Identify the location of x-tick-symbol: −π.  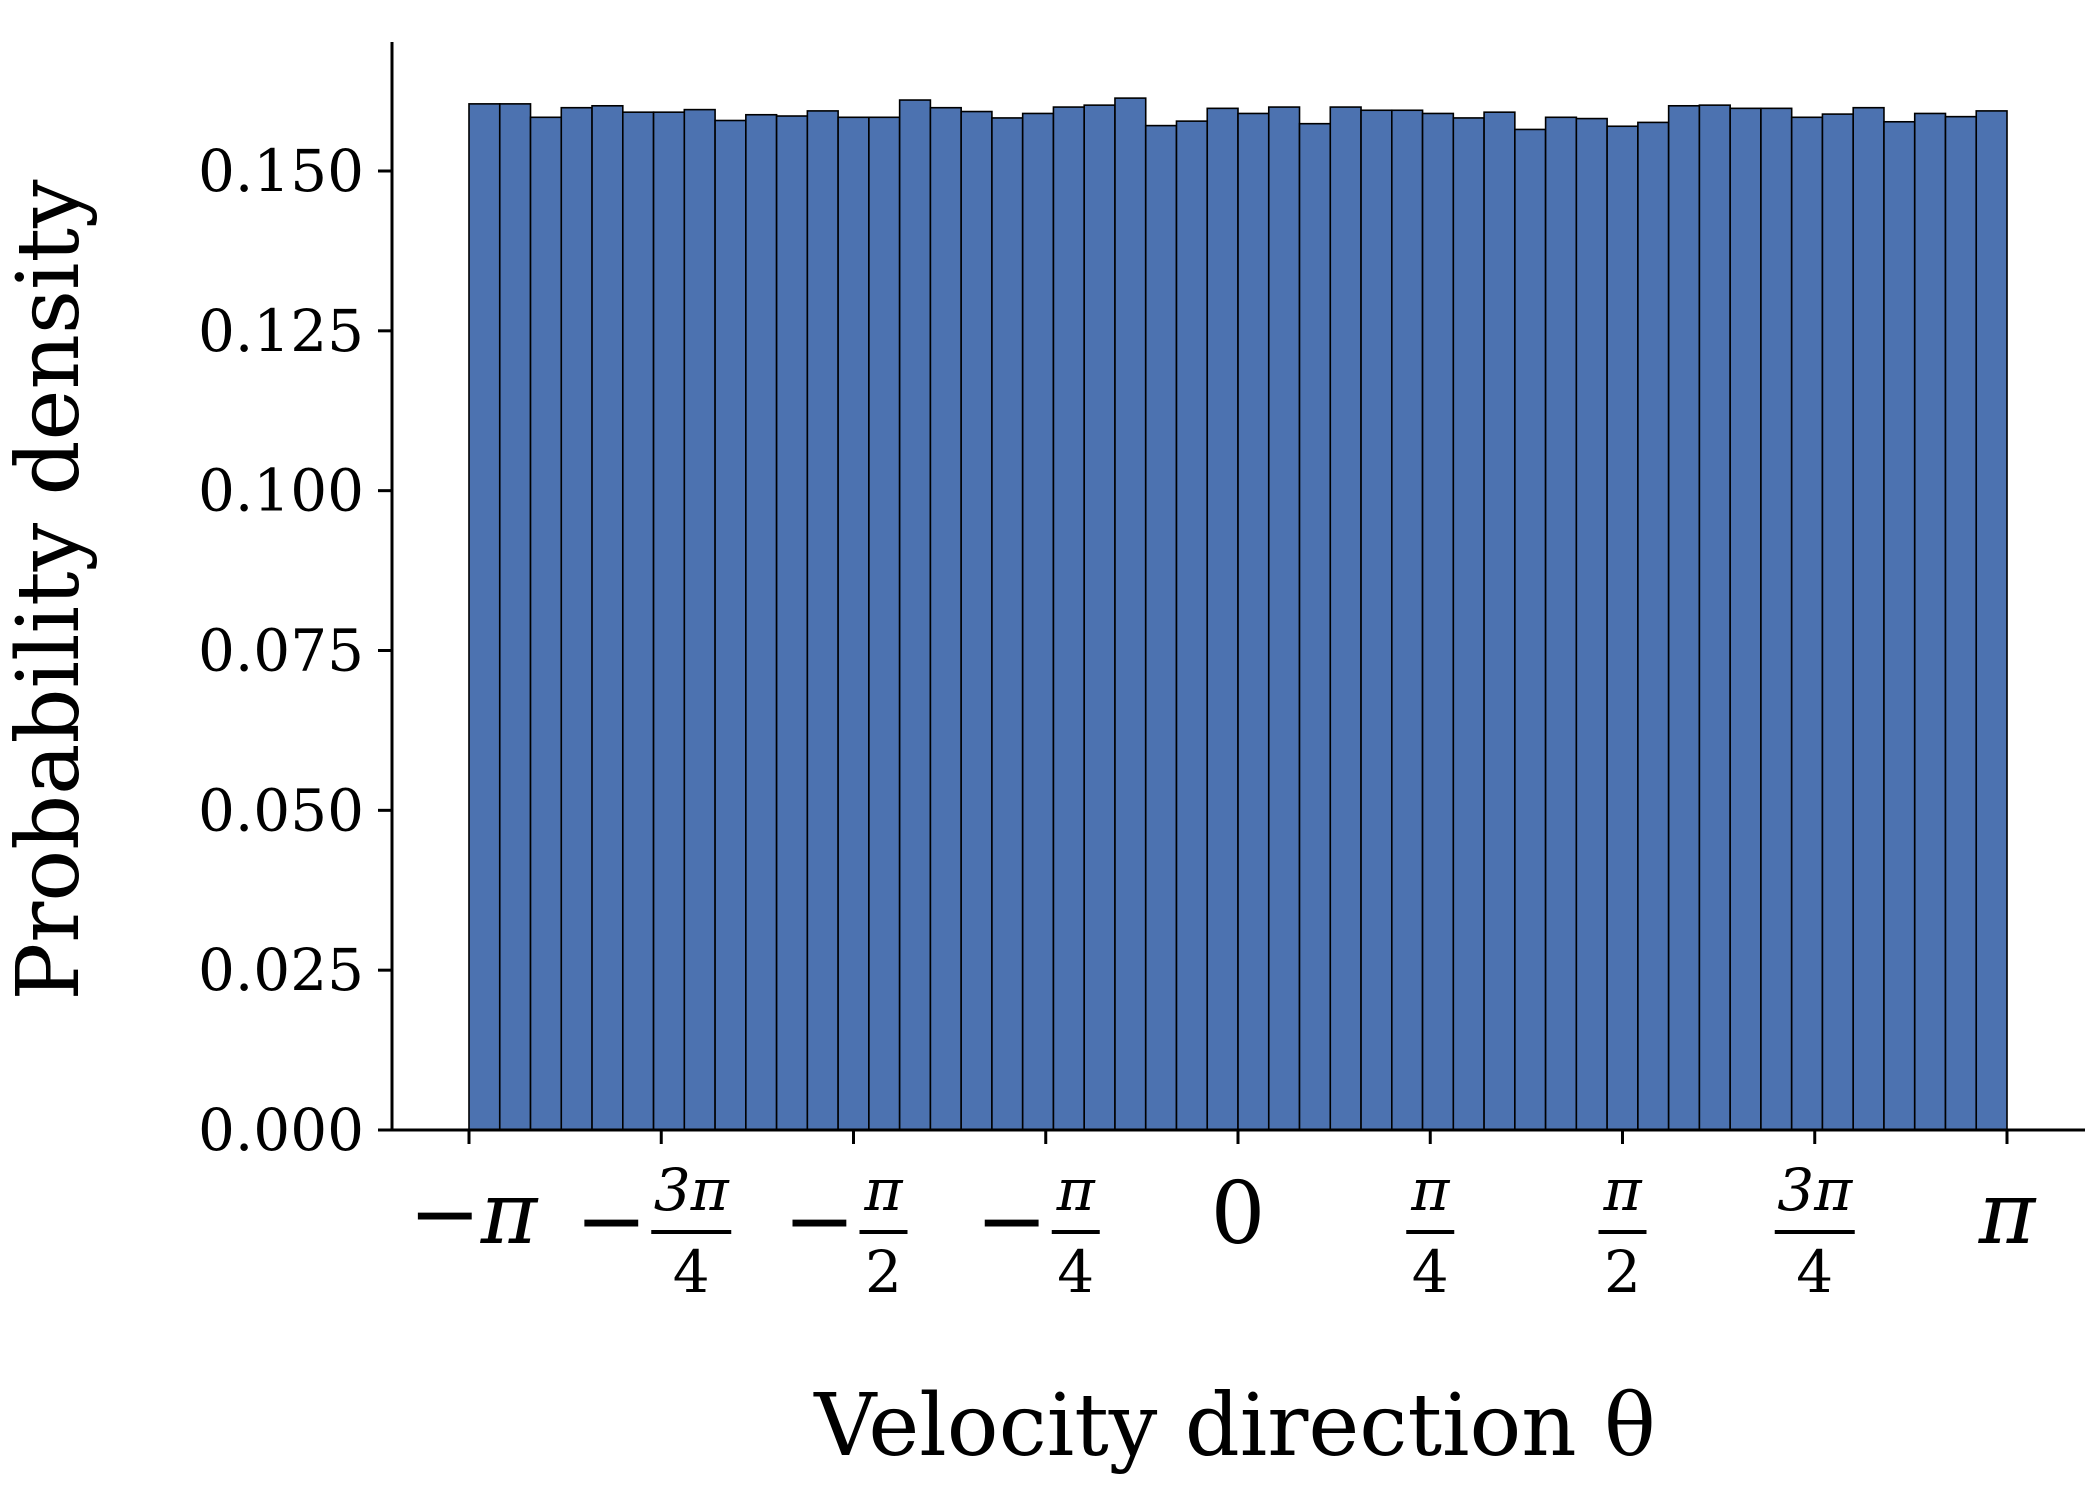
(474, 1214).